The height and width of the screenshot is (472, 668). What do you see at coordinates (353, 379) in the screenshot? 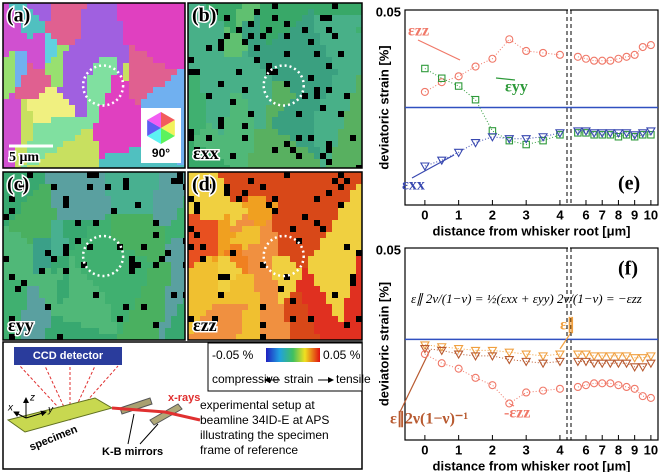
I see `colorbar-right: tensile` at bounding box center [353, 379].